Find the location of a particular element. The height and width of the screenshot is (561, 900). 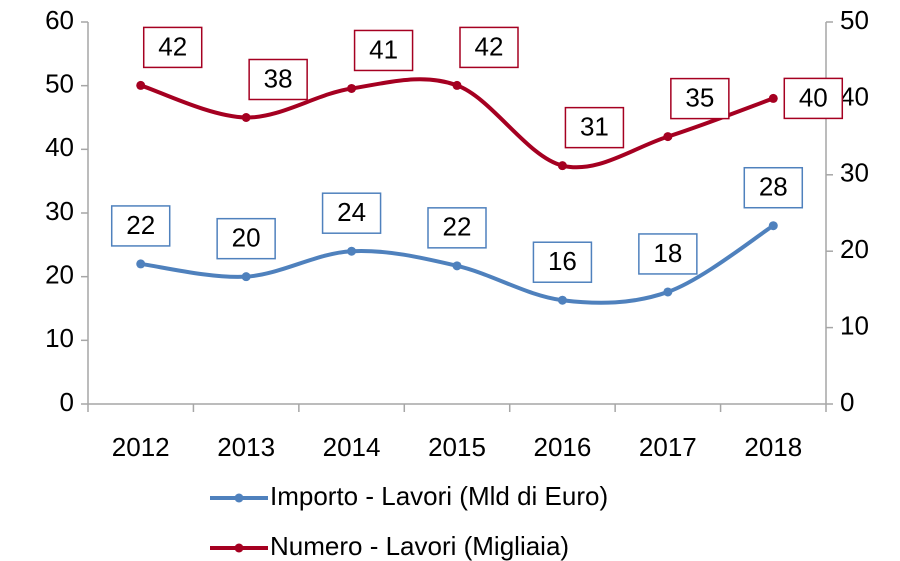

x-tick-label: 2014 is located at coordinates (352, 447).